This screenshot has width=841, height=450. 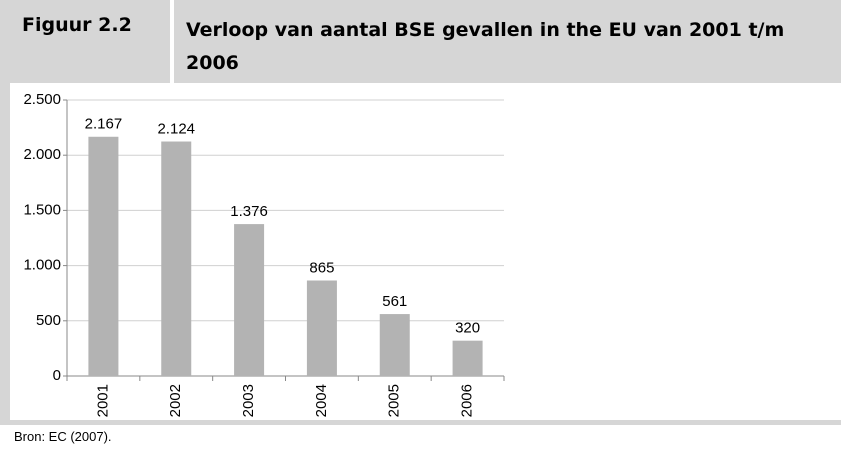 I want to click on source: Bron: EC (2007)., so click(x=63, y=436).